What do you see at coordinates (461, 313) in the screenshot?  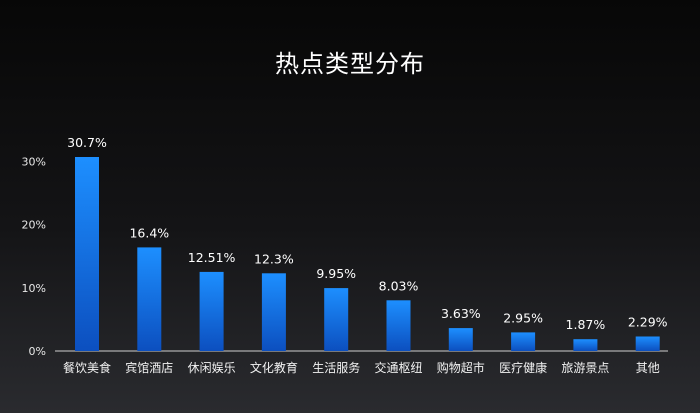 I see `data-label: 3.63%` at bounding box center [461, 313].